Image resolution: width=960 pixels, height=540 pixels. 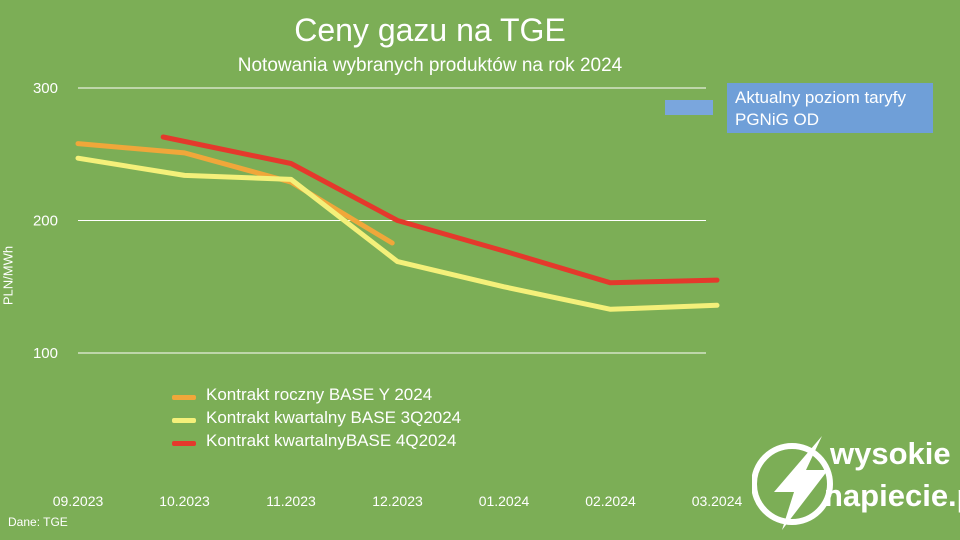 What do you see at coordinates (892, 495) in the screenshot?
I see `logo-text-bottom: napiecie.pl` at bounding box center [892, 495].